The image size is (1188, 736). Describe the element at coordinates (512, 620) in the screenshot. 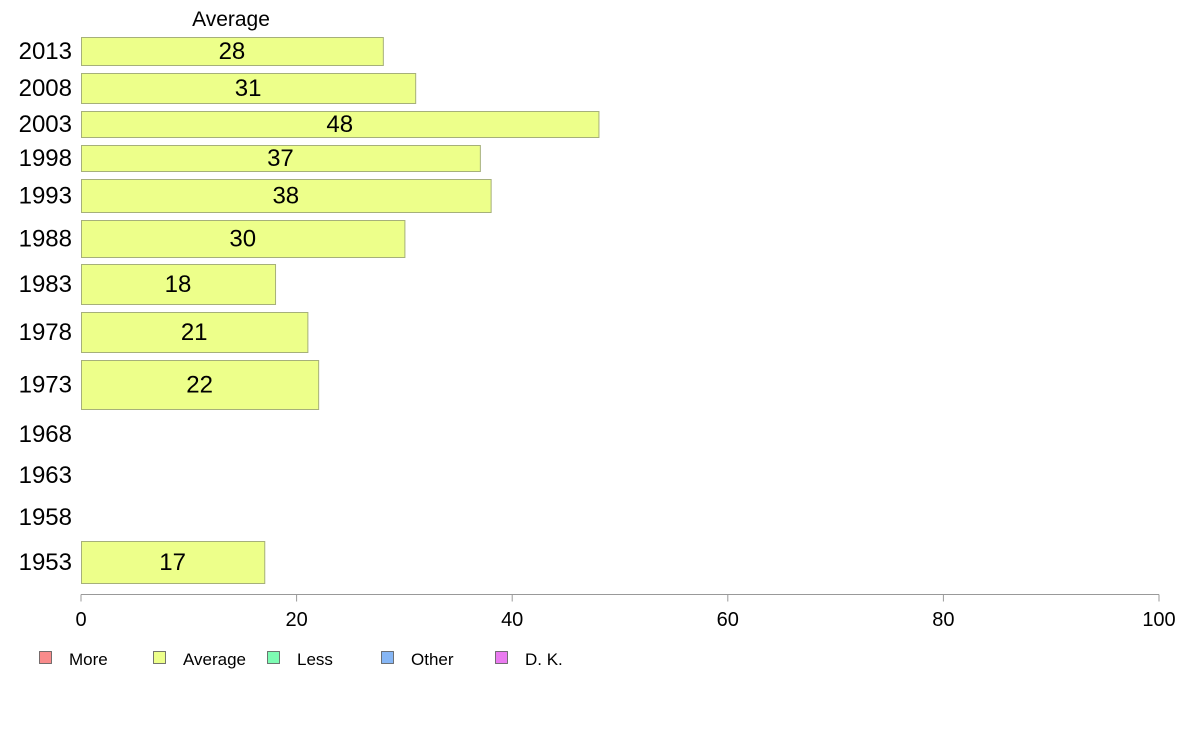

I see `x-tick-label-40: 40` at that location.